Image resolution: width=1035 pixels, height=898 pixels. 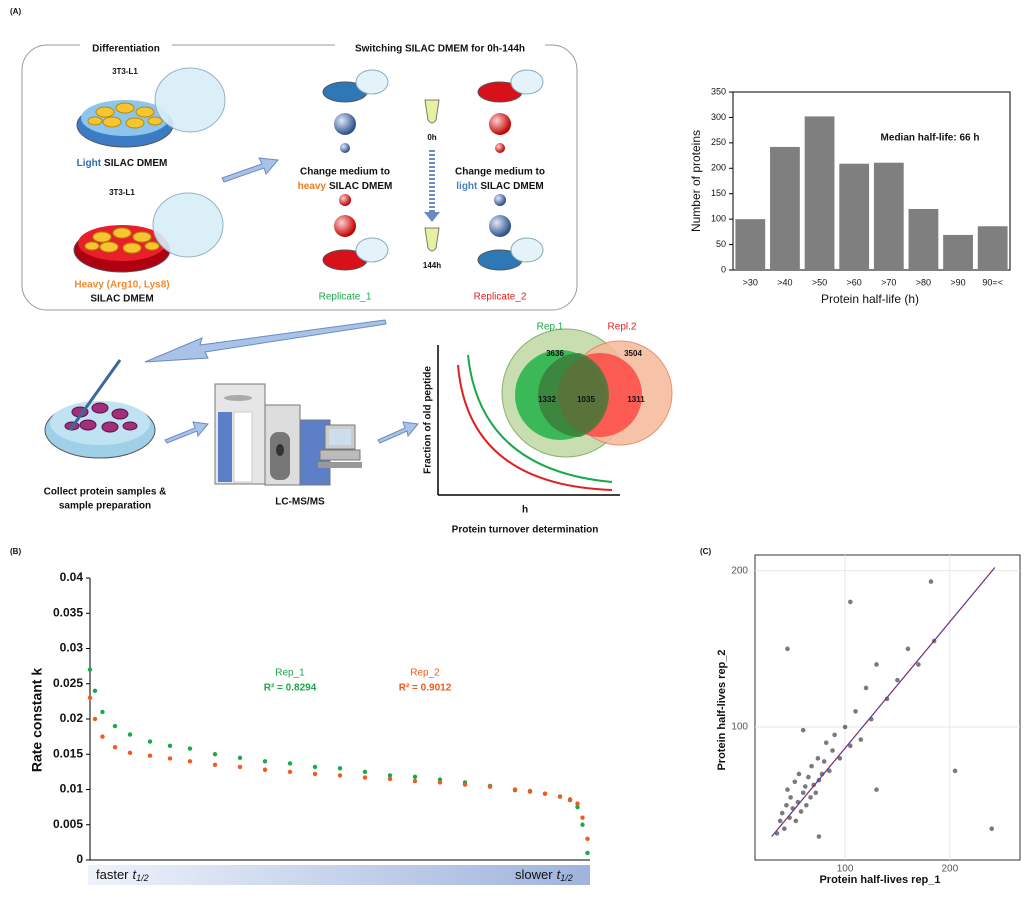 I want to click on text: heavy, so click(x=312, y=186).